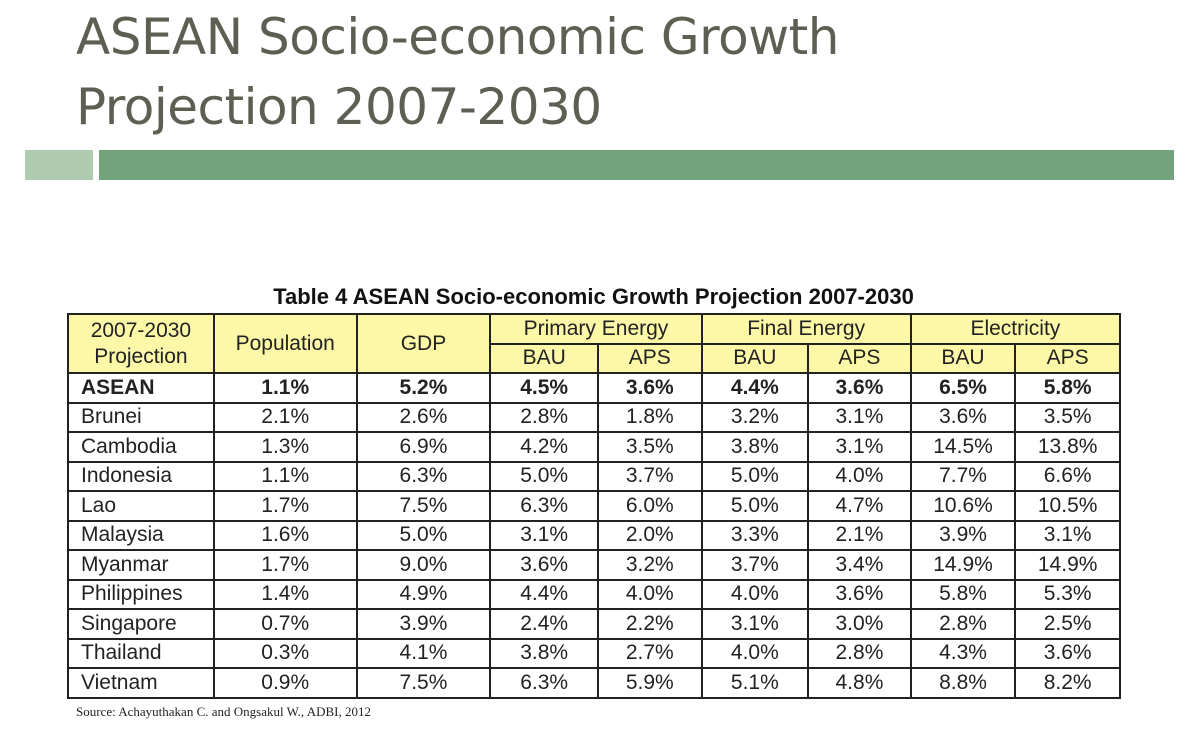 The image size is (1200, 741). What do you see at coordinates (141, 417) in the screenshot?
I see `row-label: Brunei` at bounding box center [141, 417].